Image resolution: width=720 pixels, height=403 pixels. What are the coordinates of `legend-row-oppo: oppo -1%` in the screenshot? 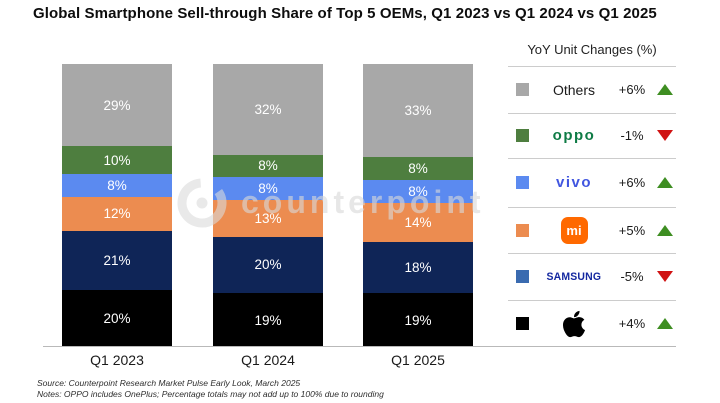 It's located at (592, 136).